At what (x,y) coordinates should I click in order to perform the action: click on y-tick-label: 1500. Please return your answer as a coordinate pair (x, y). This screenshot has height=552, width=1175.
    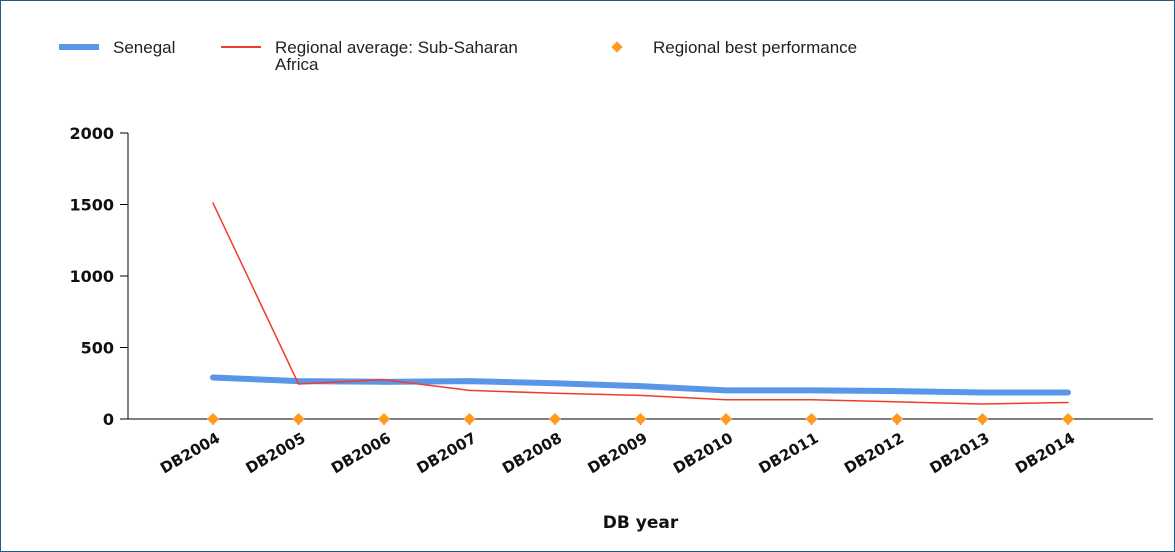
    Looking at the image, I should click on (91, 205).